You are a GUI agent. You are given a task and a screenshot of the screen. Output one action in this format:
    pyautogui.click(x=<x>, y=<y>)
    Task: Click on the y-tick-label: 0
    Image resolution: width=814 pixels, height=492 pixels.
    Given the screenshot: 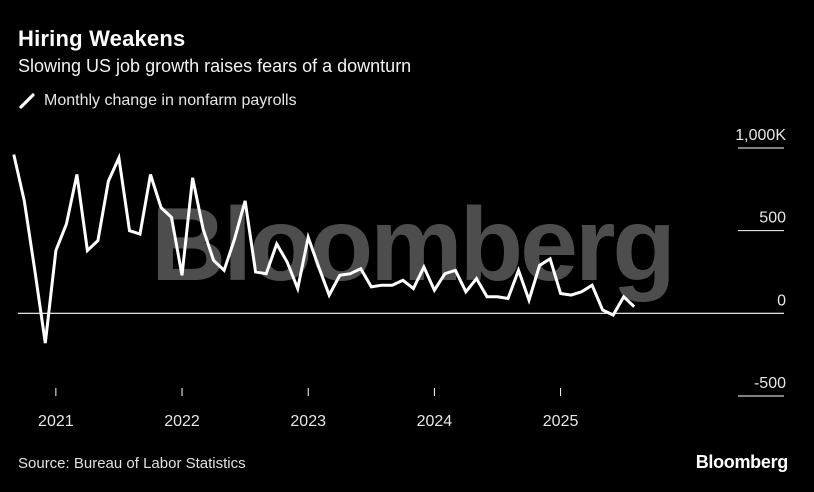 What is the action you would take?
    pyautogui.click(x=781, y=300)
    